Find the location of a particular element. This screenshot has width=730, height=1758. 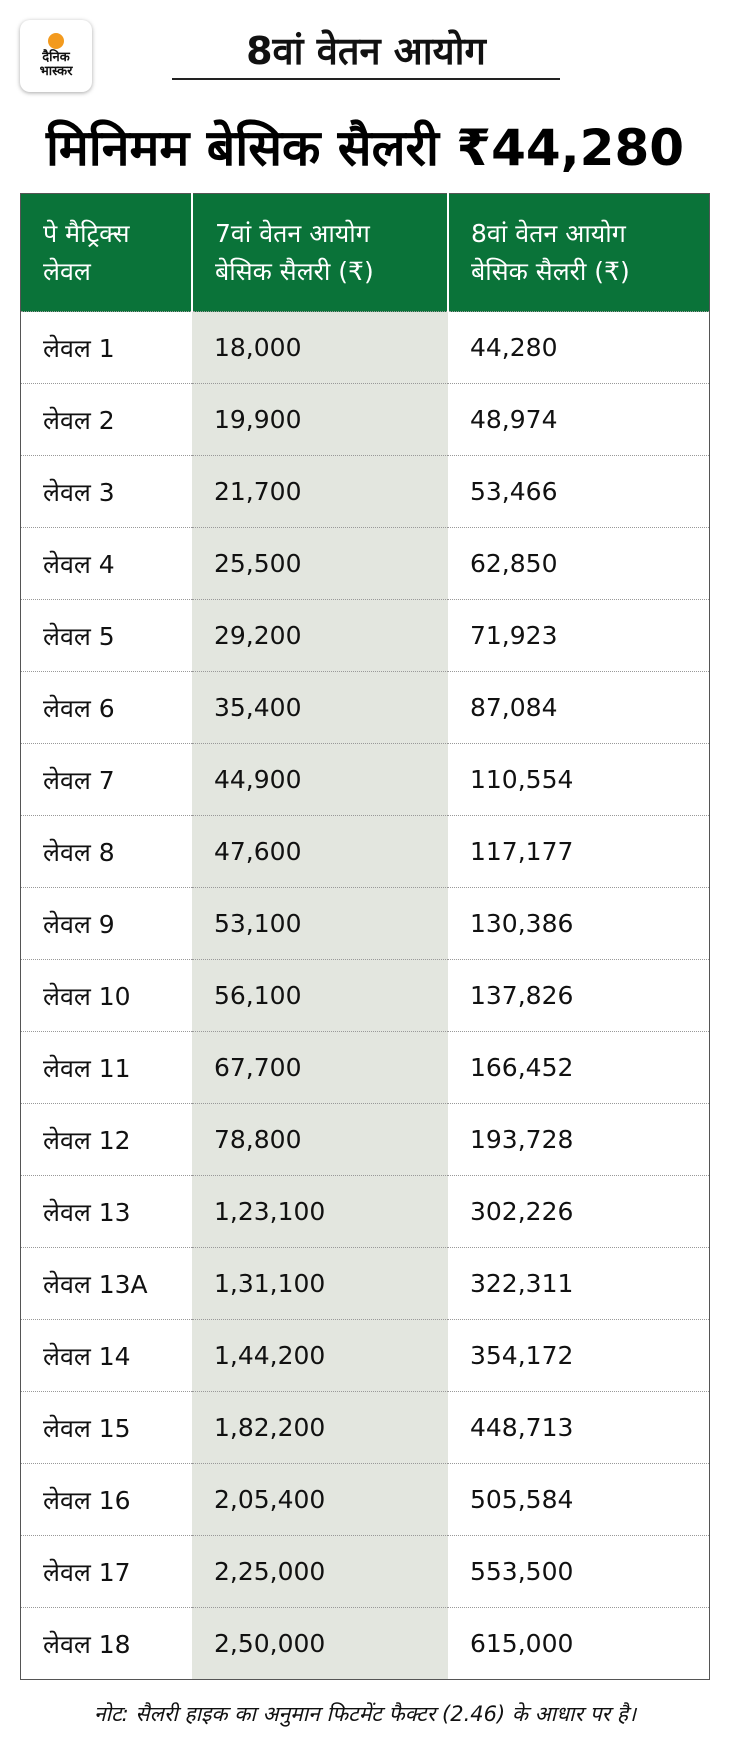

cell-8th-salary: 354,172 is located at coordinates (579, 1355).